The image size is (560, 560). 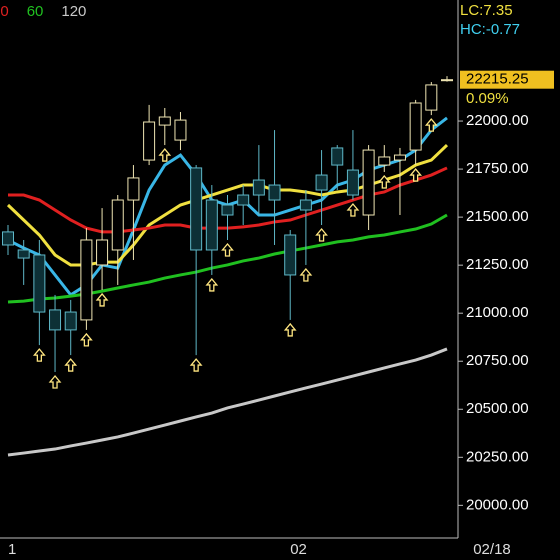 I want to click on y-tick-label: 20500.00, so click(x=497, y=408).